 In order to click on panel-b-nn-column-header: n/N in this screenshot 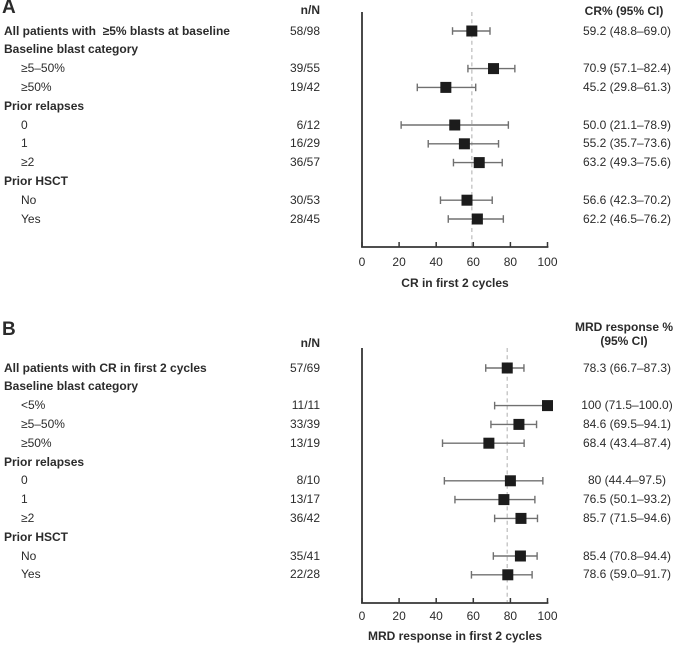, I will do `click(310, 343)`.